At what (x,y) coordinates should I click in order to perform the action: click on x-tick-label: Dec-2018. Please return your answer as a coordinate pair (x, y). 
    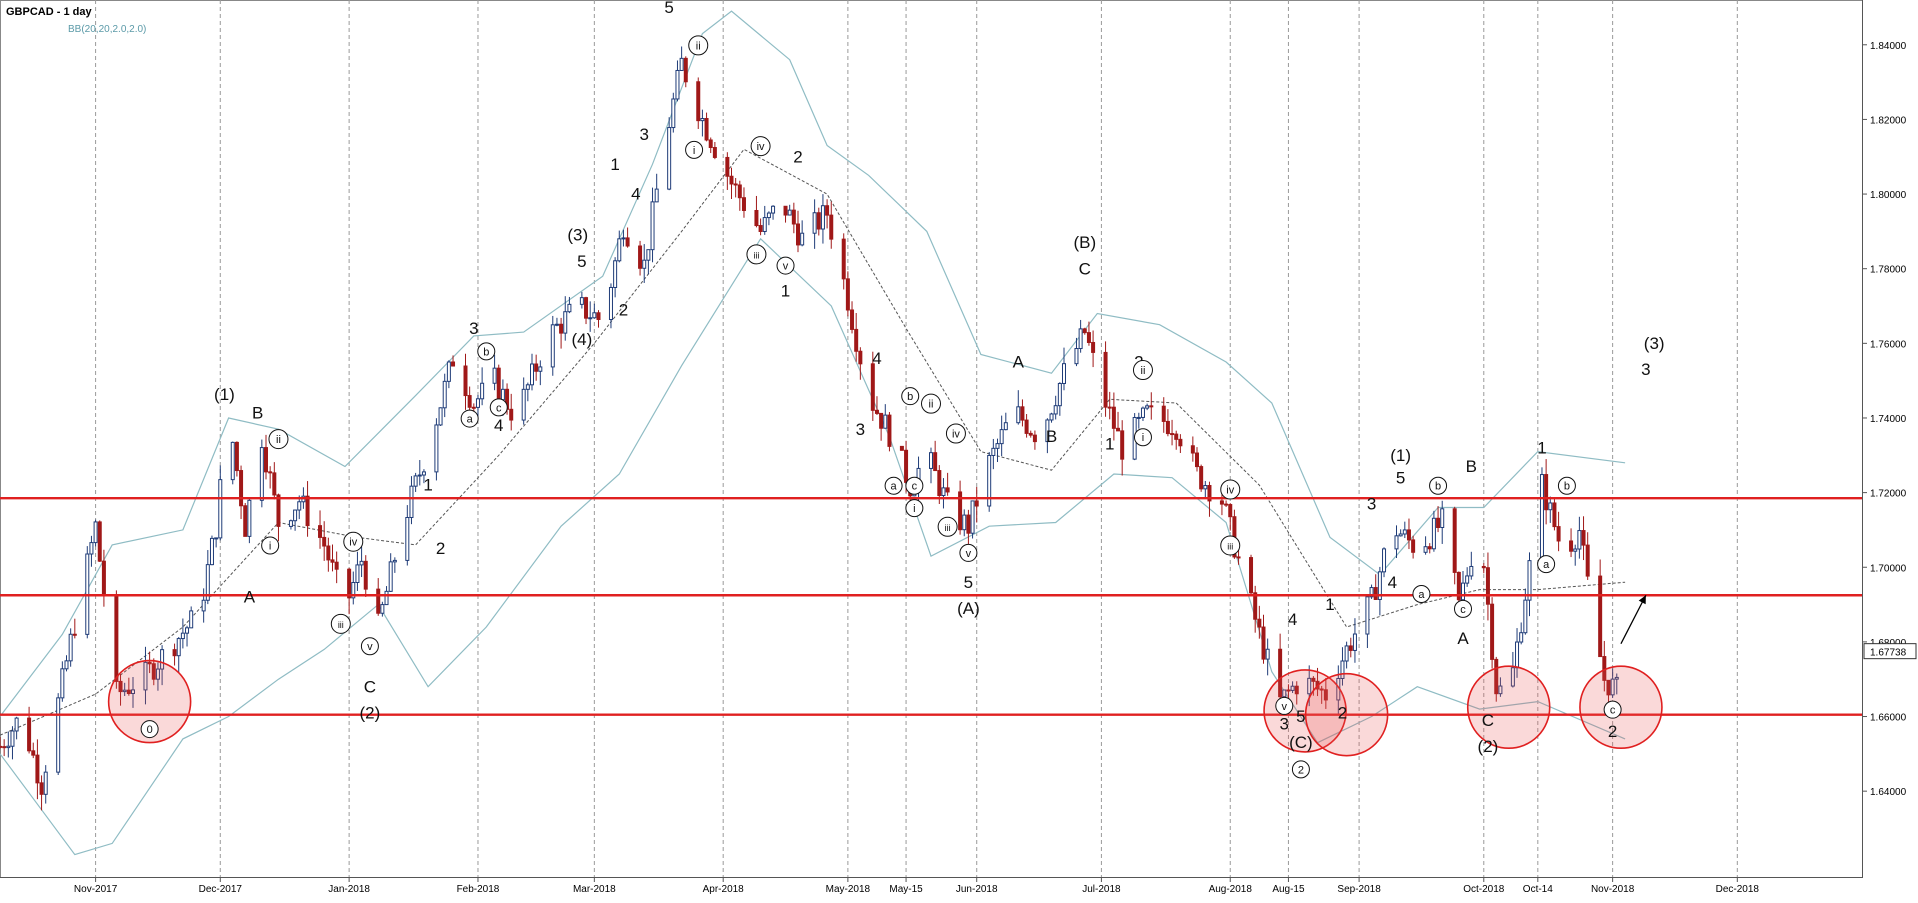
    Looking at the image, I should click on (1738, 889).